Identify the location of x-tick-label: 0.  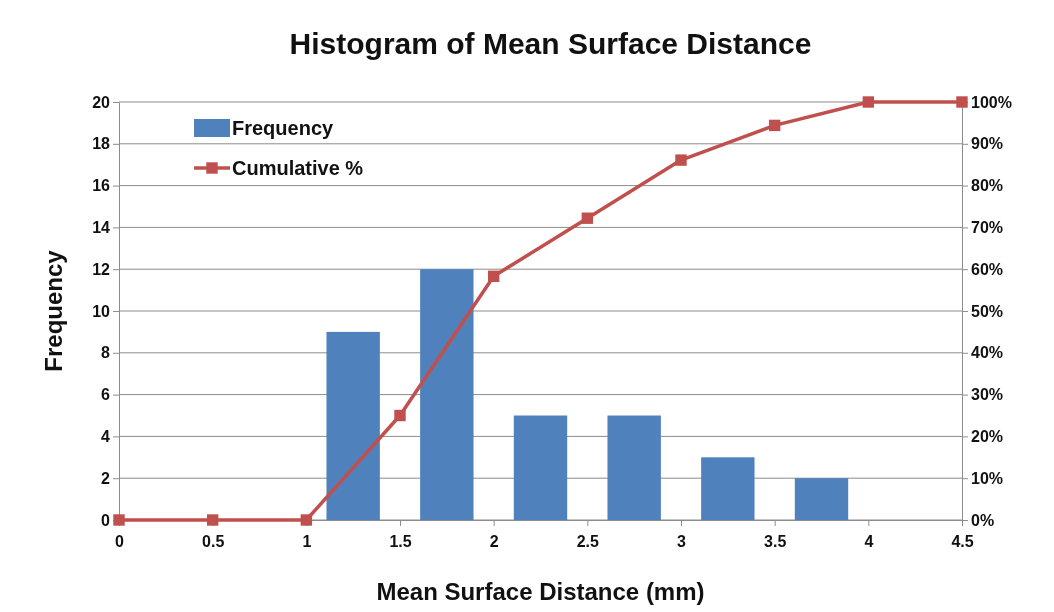
(120, 541).